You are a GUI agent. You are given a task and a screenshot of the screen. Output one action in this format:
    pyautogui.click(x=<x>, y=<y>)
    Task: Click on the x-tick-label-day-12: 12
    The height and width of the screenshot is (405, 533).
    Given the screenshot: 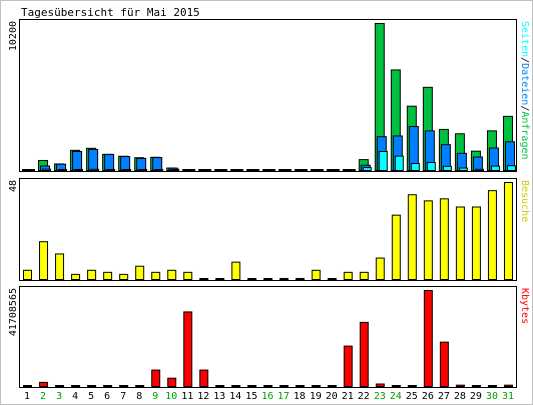 What is the action you would take?
    pyautogui.click(x=203, y=396)
    